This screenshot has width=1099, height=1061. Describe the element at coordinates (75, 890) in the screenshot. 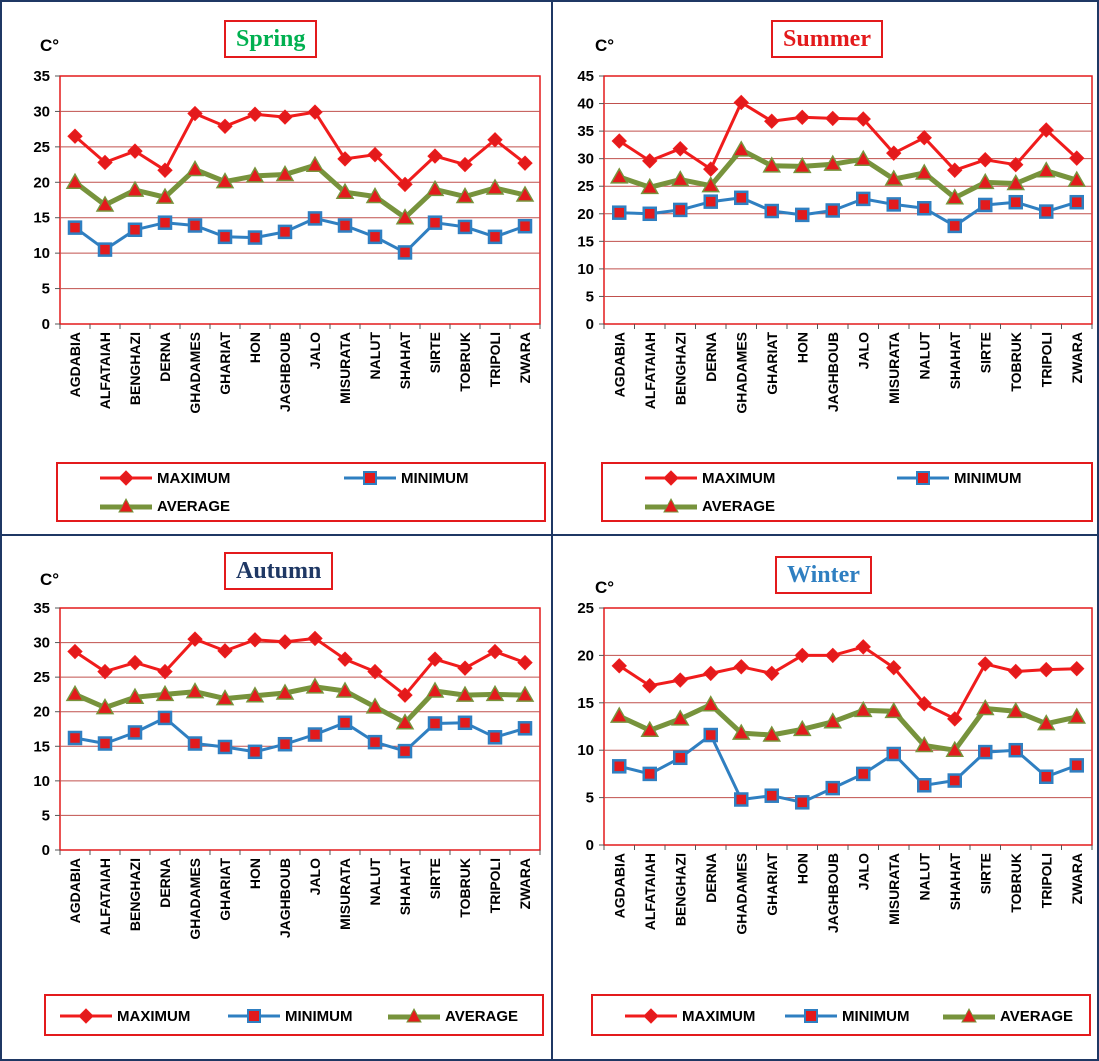

I see `x-tick-label: AGDABIA` at that location.